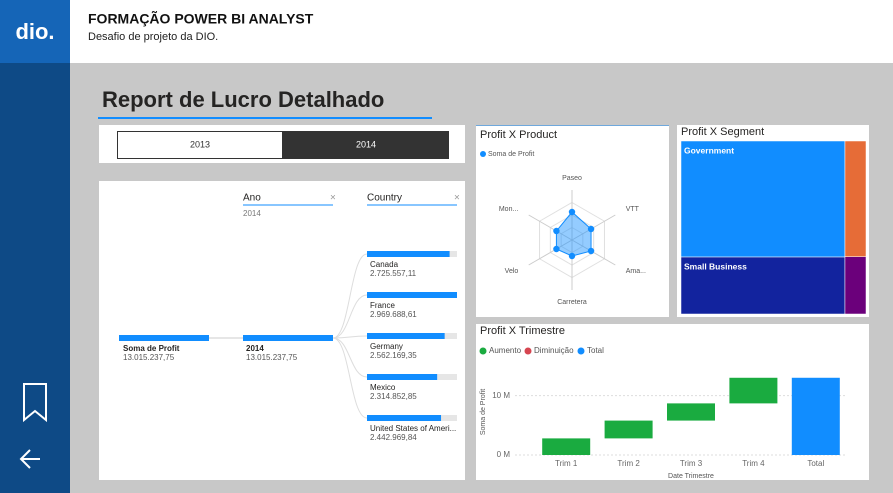 This screenshot has width=893, height=493. Describe the element at coordinates (386, 346) in the screenshot. I see `tree-node-label: Germany` at that location.